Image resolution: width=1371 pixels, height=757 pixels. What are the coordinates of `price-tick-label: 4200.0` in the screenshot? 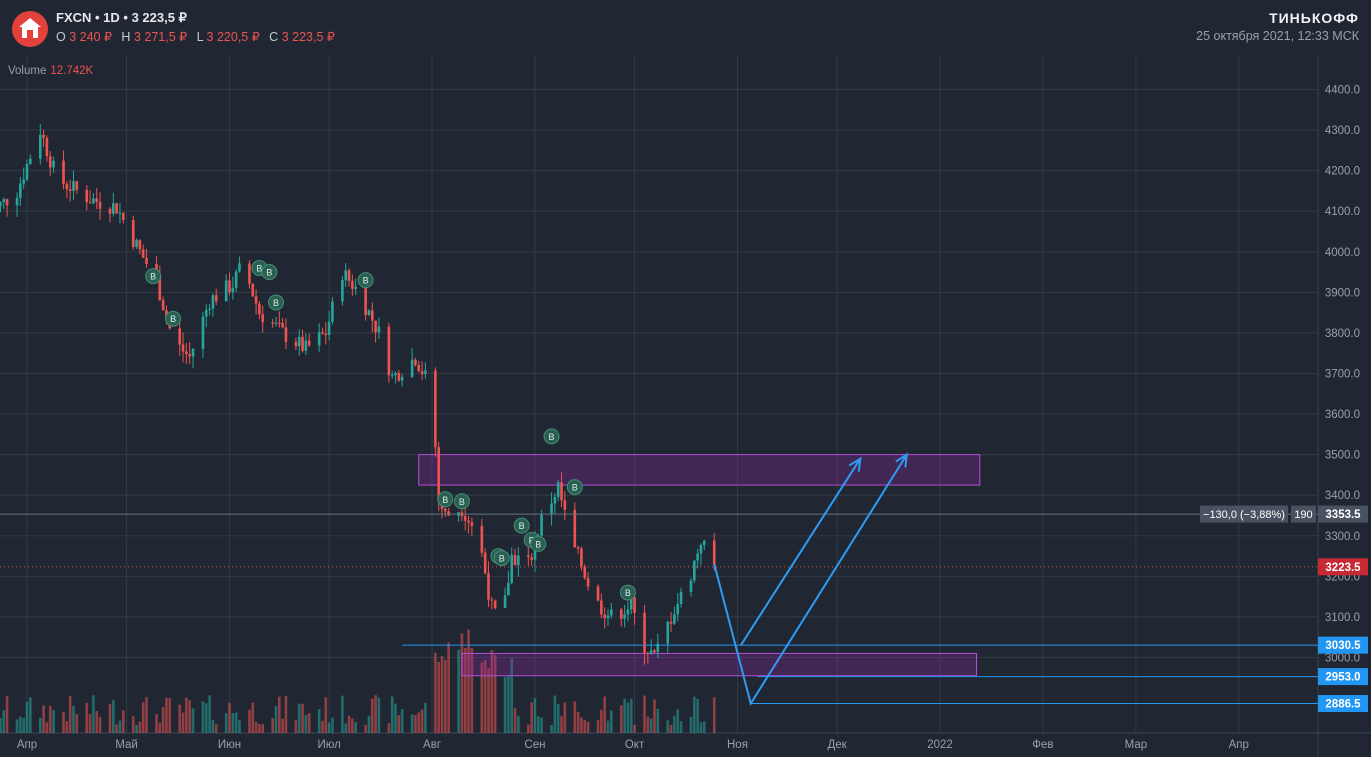 It's located at (1342, 172).